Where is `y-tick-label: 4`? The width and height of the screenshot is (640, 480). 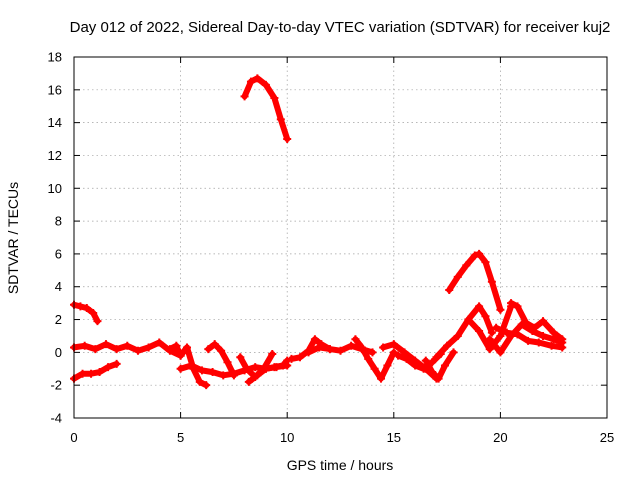
y-tick-label: 4 is located at coordinates (58, 286).